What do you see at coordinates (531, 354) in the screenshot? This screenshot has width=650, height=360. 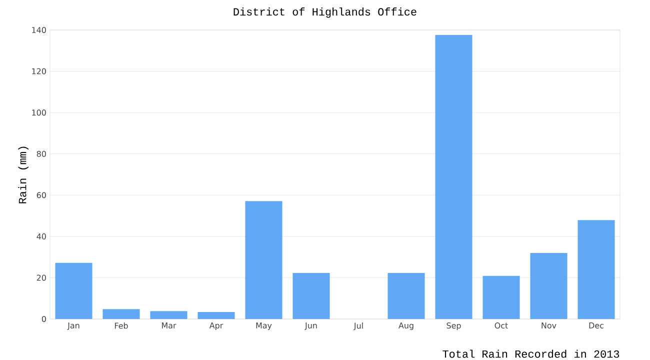 I see `x-axis-title: Total Rain Recorded in 2013` at bounding box center [531, 354].